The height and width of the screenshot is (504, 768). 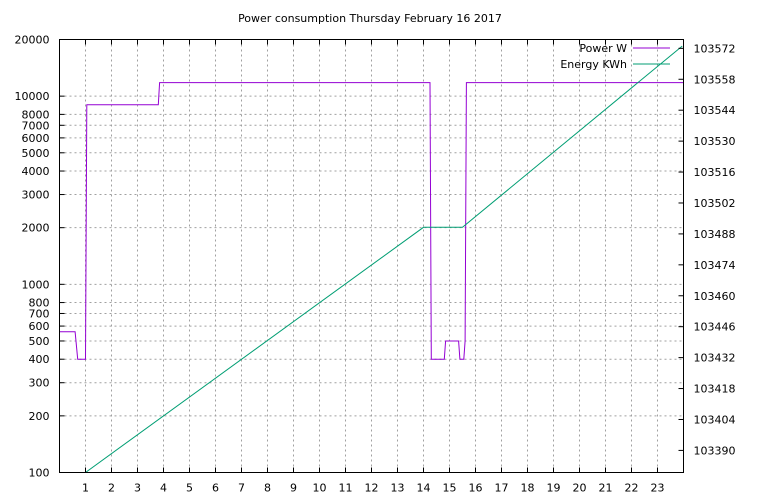 I want to click on x-tick-label: 3, so click(x=137, y=488).